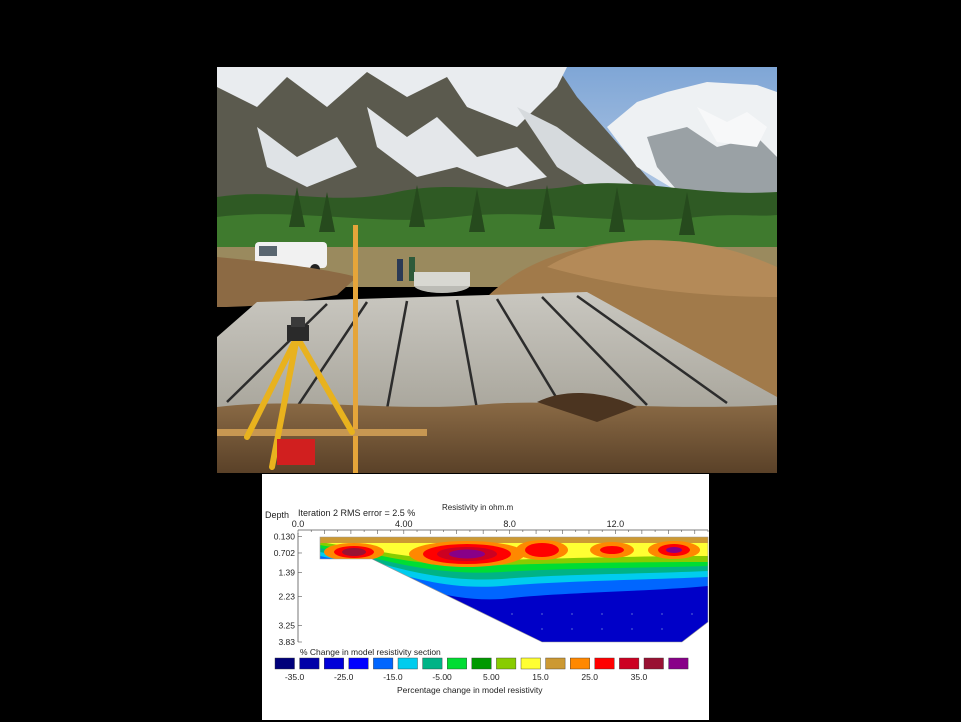 The width and height of the screenshot is (961, 722). What do you see at coordinates (370, 652) in the screenshot?
I see `section-title: % Change in model resistivity section` at bounding box center [370, 652].